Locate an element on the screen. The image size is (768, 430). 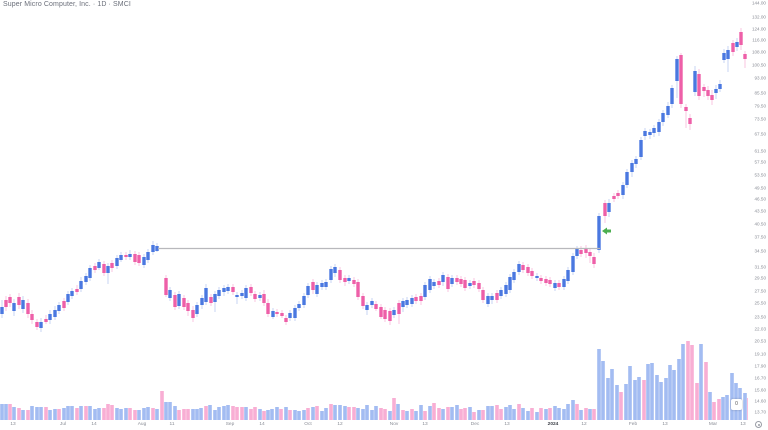
visibility-toggle-button: 0 is located at coordinates (736, 404).